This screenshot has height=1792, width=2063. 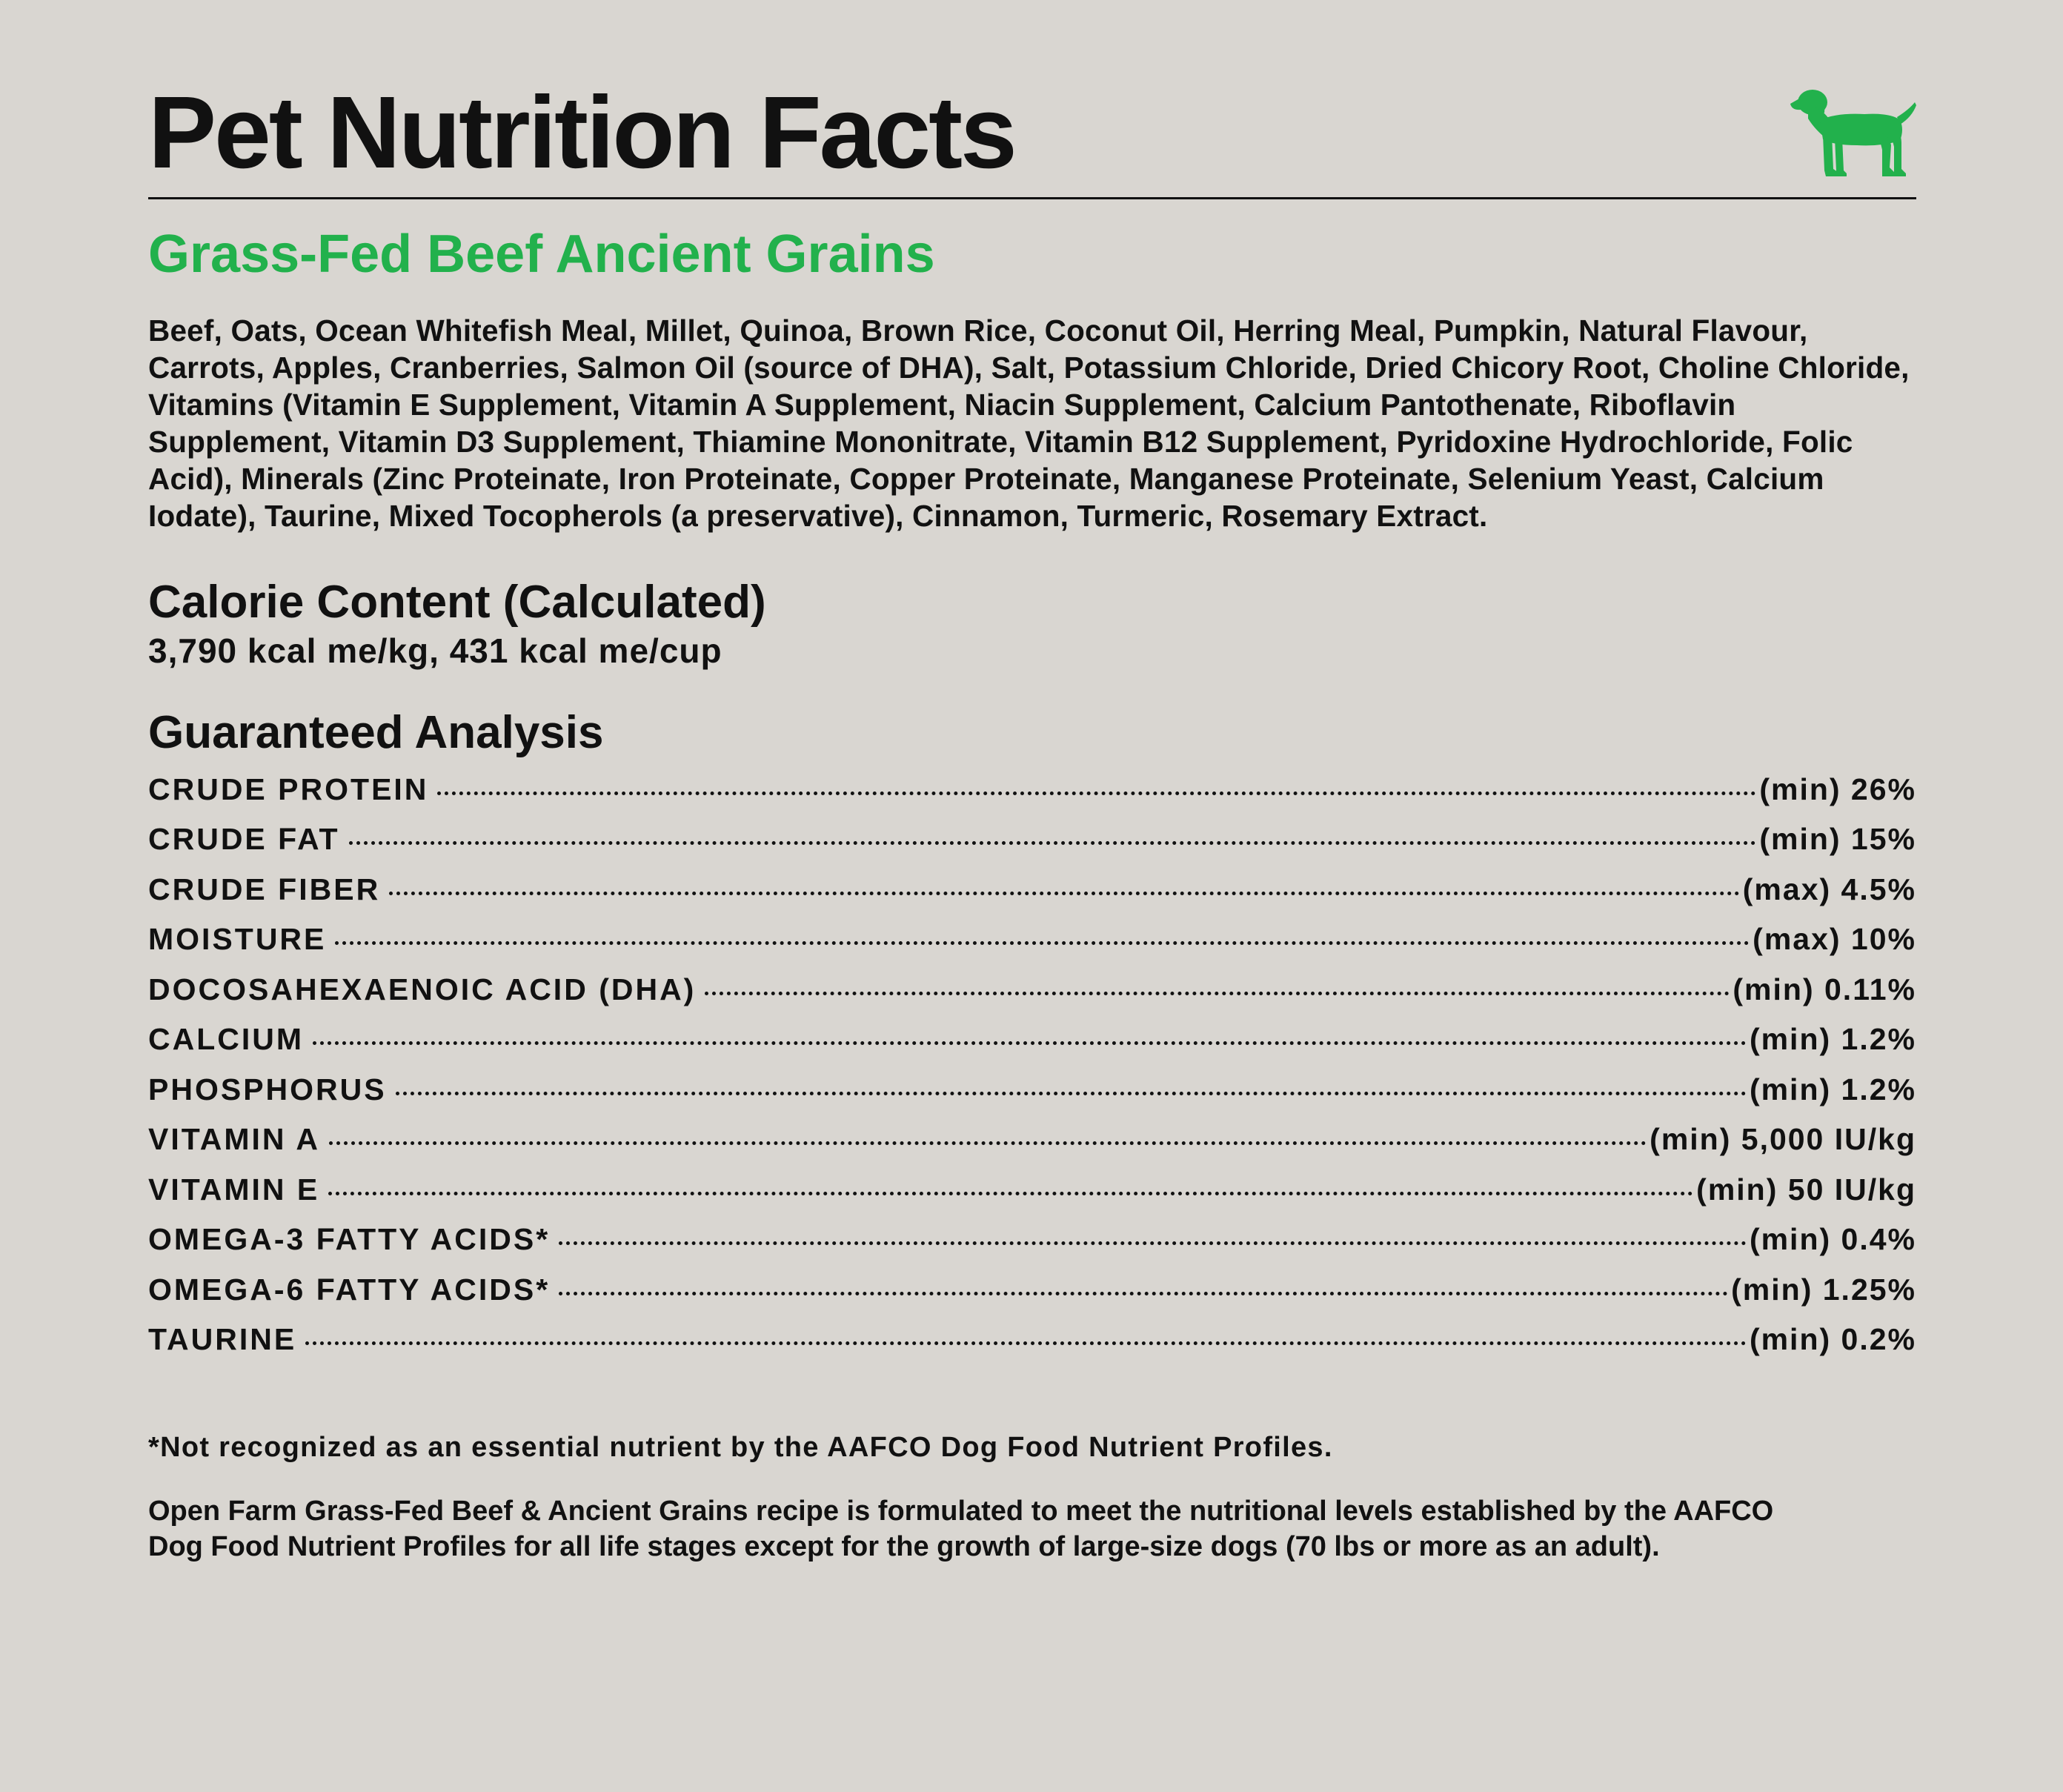 What do you see at coordinates (1032, 1247) in the screenshot?
I see `analysis-row: OMEGA-3 FATTY ACIDS* (min) 0.4%` at bounding box center [1032, 1247].